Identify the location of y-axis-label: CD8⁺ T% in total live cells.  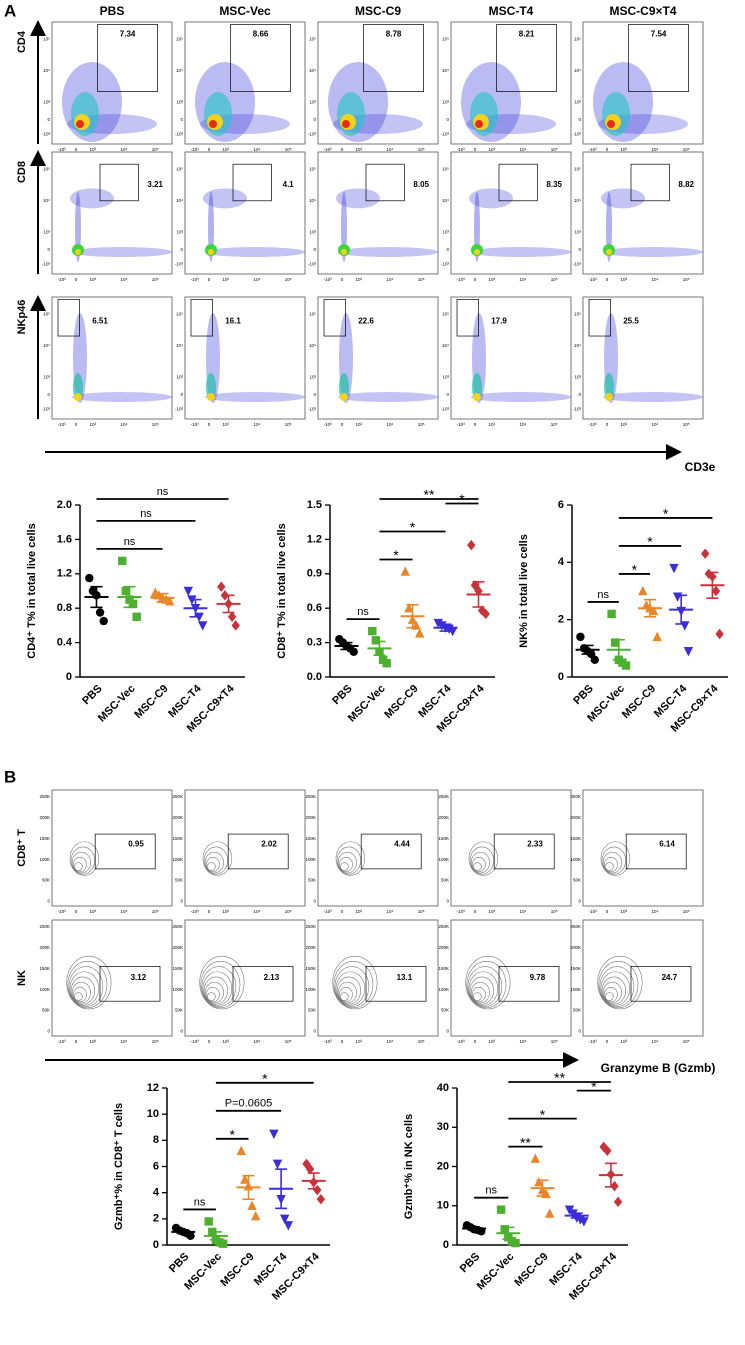
(282, 590).